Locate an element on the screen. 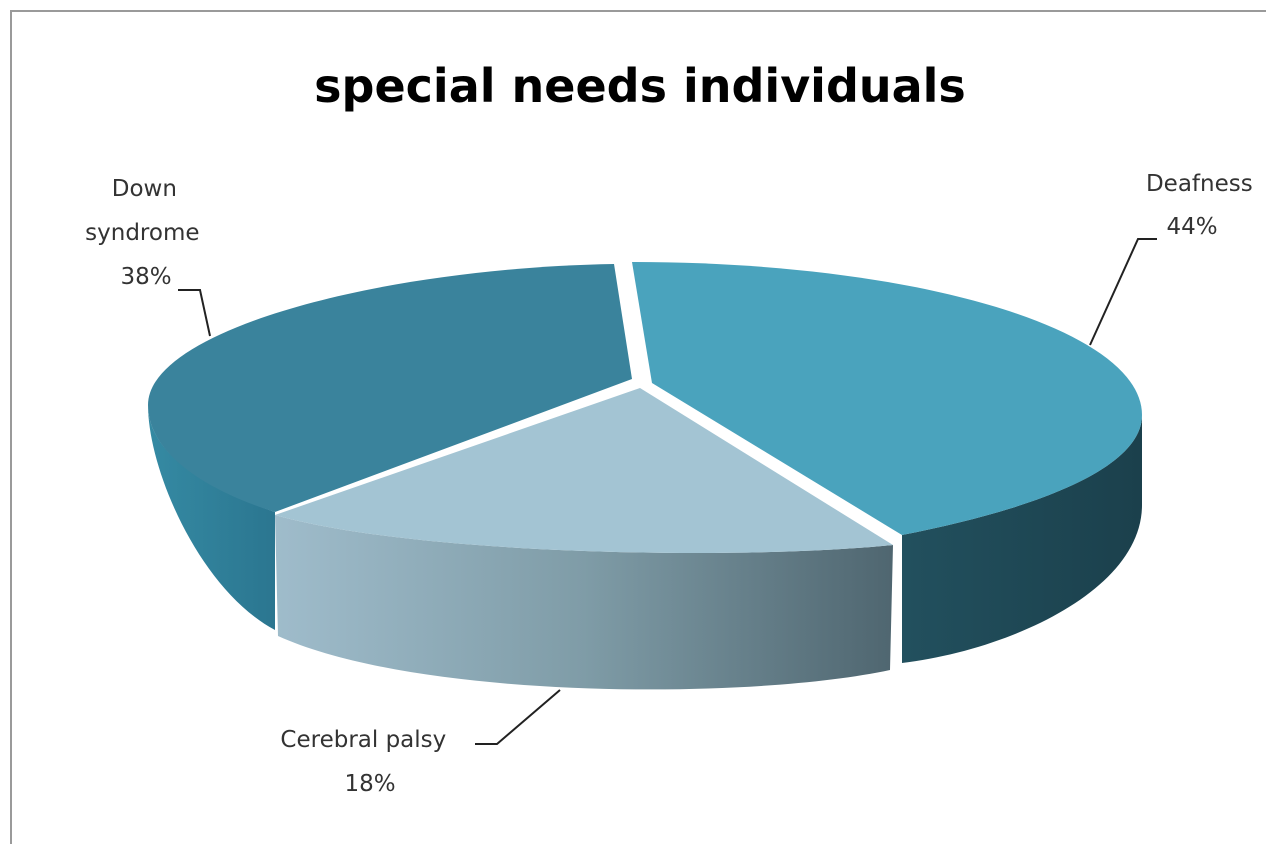 This screenshot has width=1266, height=844. data-label-down-syndrome: Down syndrome 38% is located at coordinates (146, 233).